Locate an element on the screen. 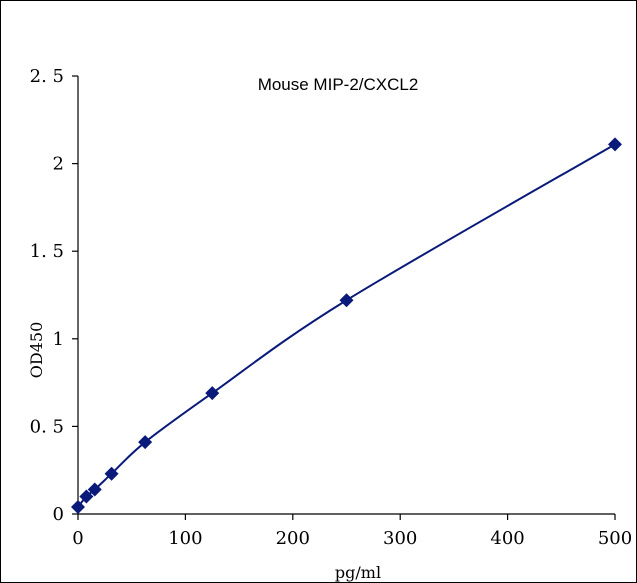 The width and height of the screenshot is (637, 583). y-tick-label: 0 is located at coordinates (58, 514).